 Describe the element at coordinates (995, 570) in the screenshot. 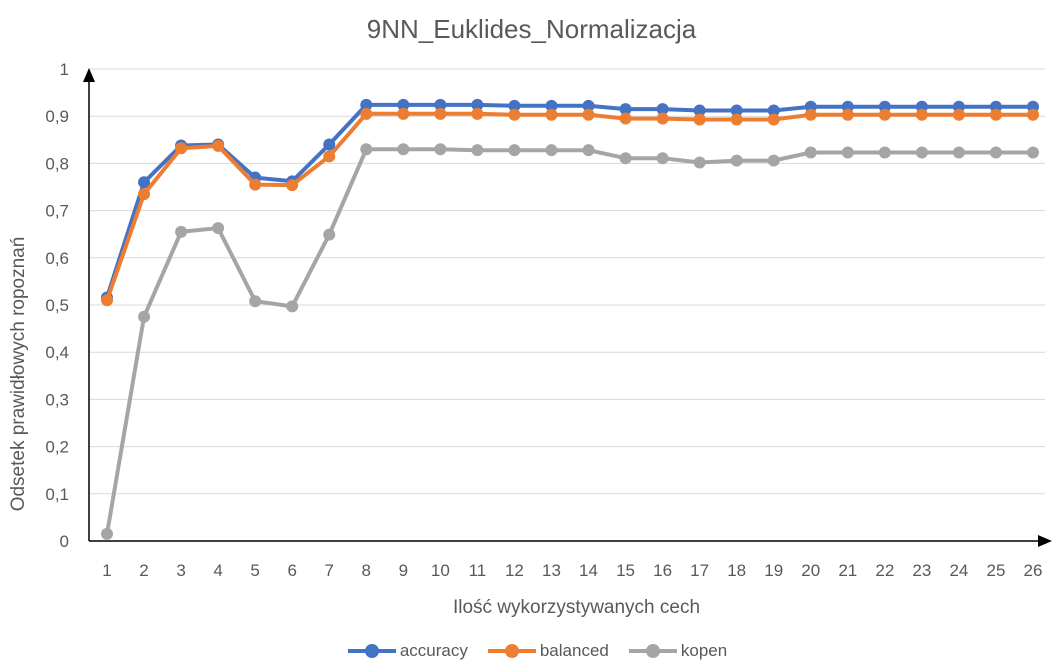

I see `x-tick-label: 25` at that location.